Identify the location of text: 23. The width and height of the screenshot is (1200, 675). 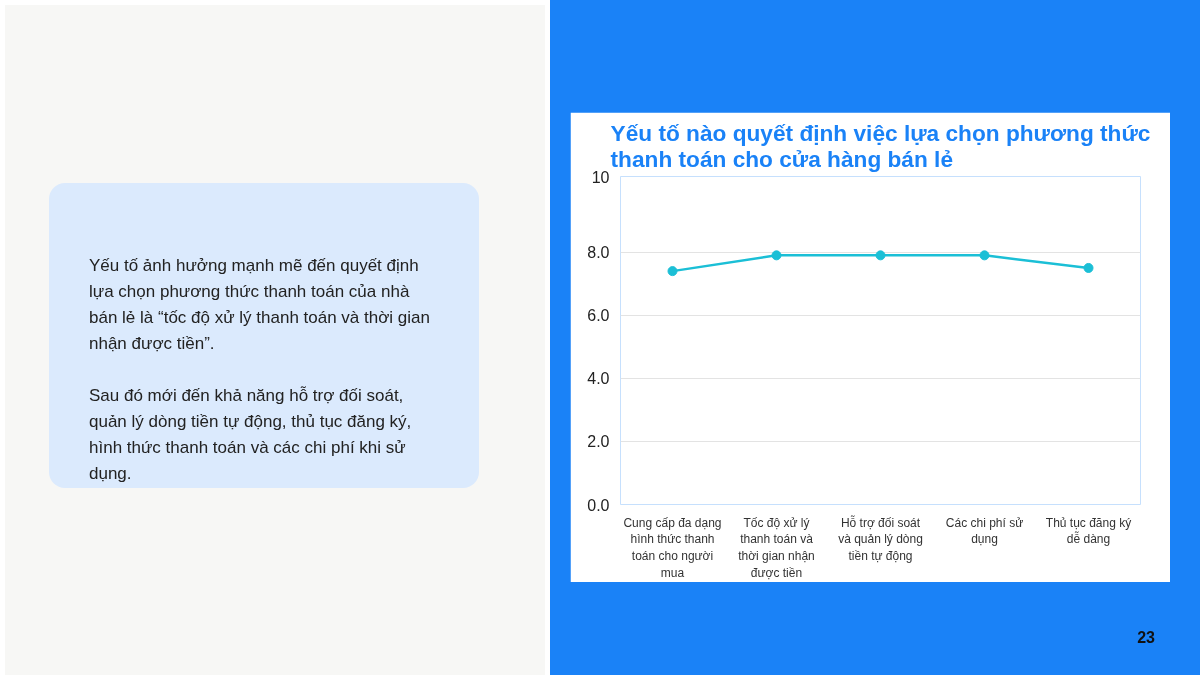
(1145, 638).